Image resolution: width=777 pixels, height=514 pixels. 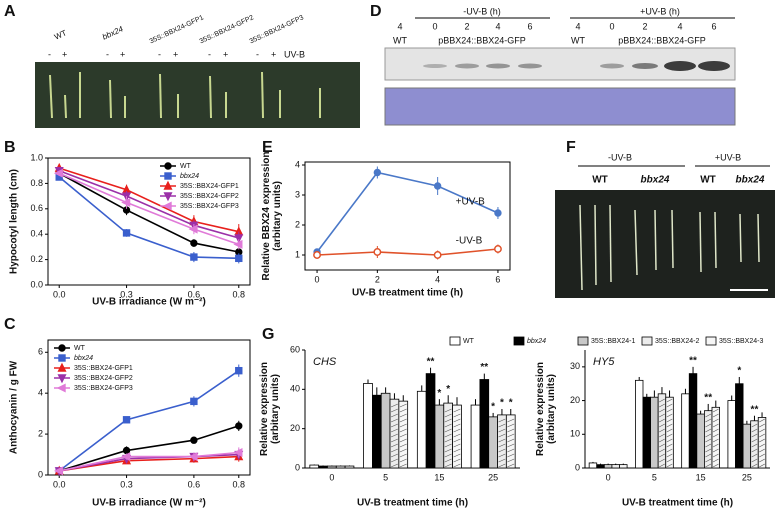 What do you see at coordinates (728, 157) in the screenshot?
I see `group-header: +UV-B` at bounding box center [728, 157].